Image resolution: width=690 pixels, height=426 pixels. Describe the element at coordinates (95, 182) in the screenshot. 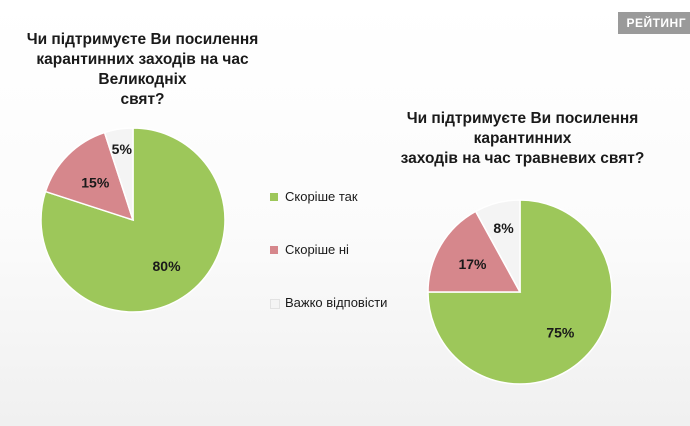

I see `pie-label-no: 15%` at that location.